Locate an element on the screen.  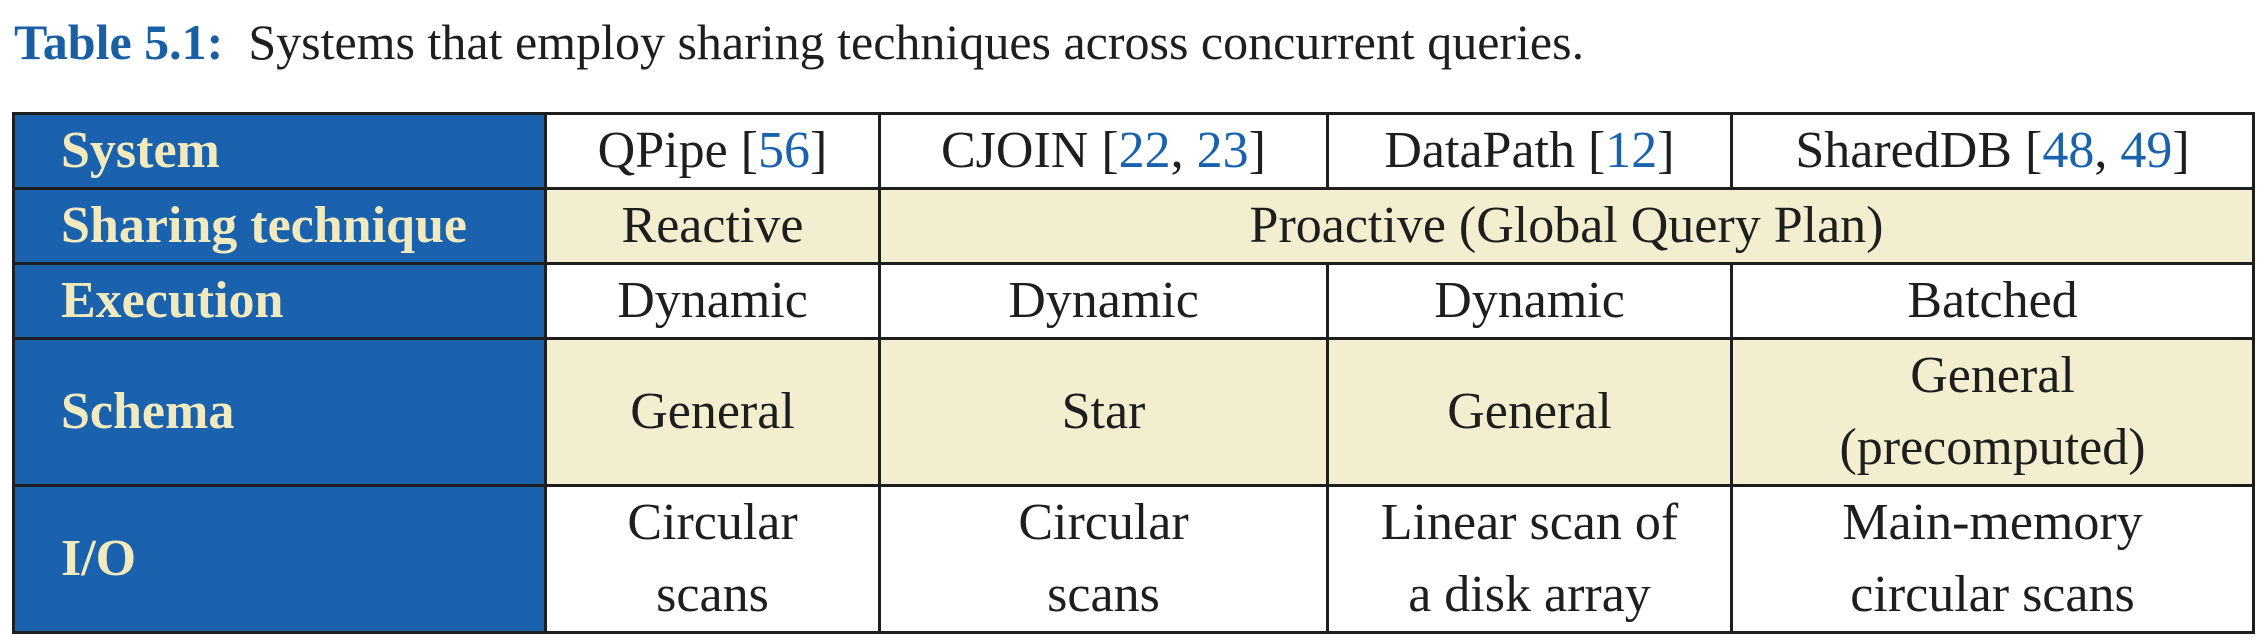
system-name: CJOIN is located at coordinates (1015, 150).